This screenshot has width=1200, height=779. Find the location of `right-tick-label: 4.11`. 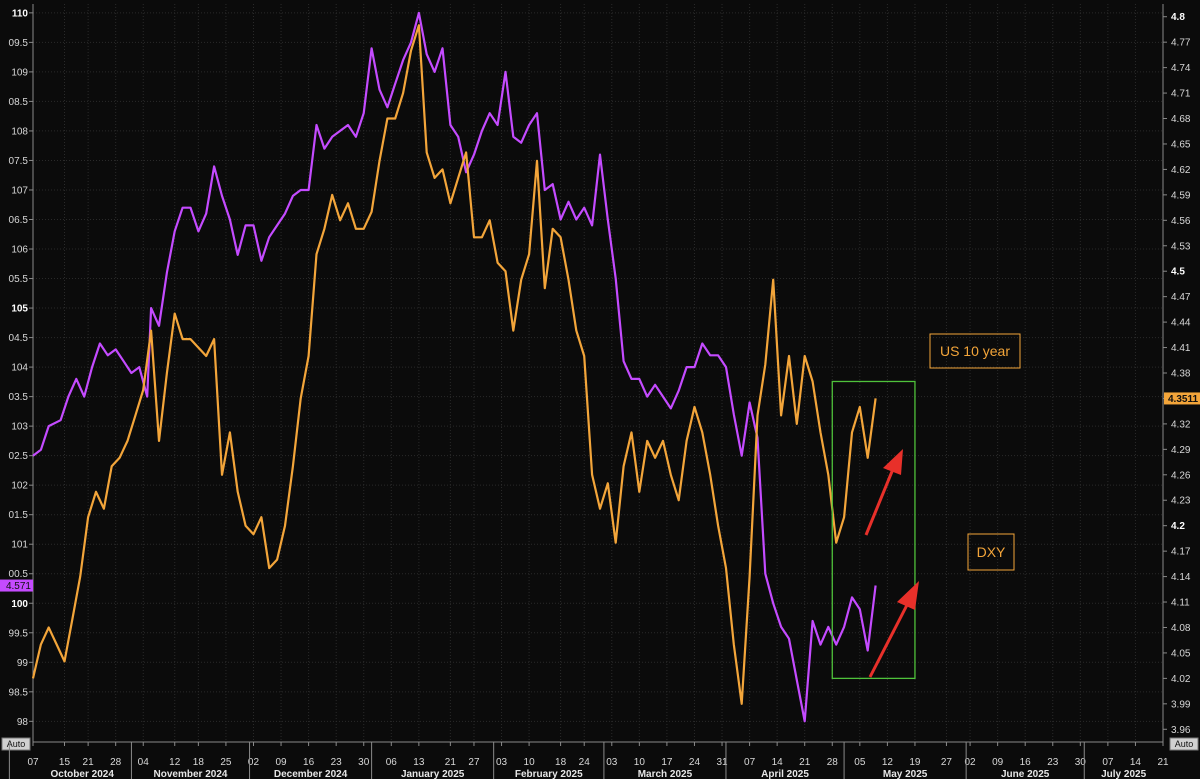

right-tick-label: 4.11 is located at coordinates (1180, 603).